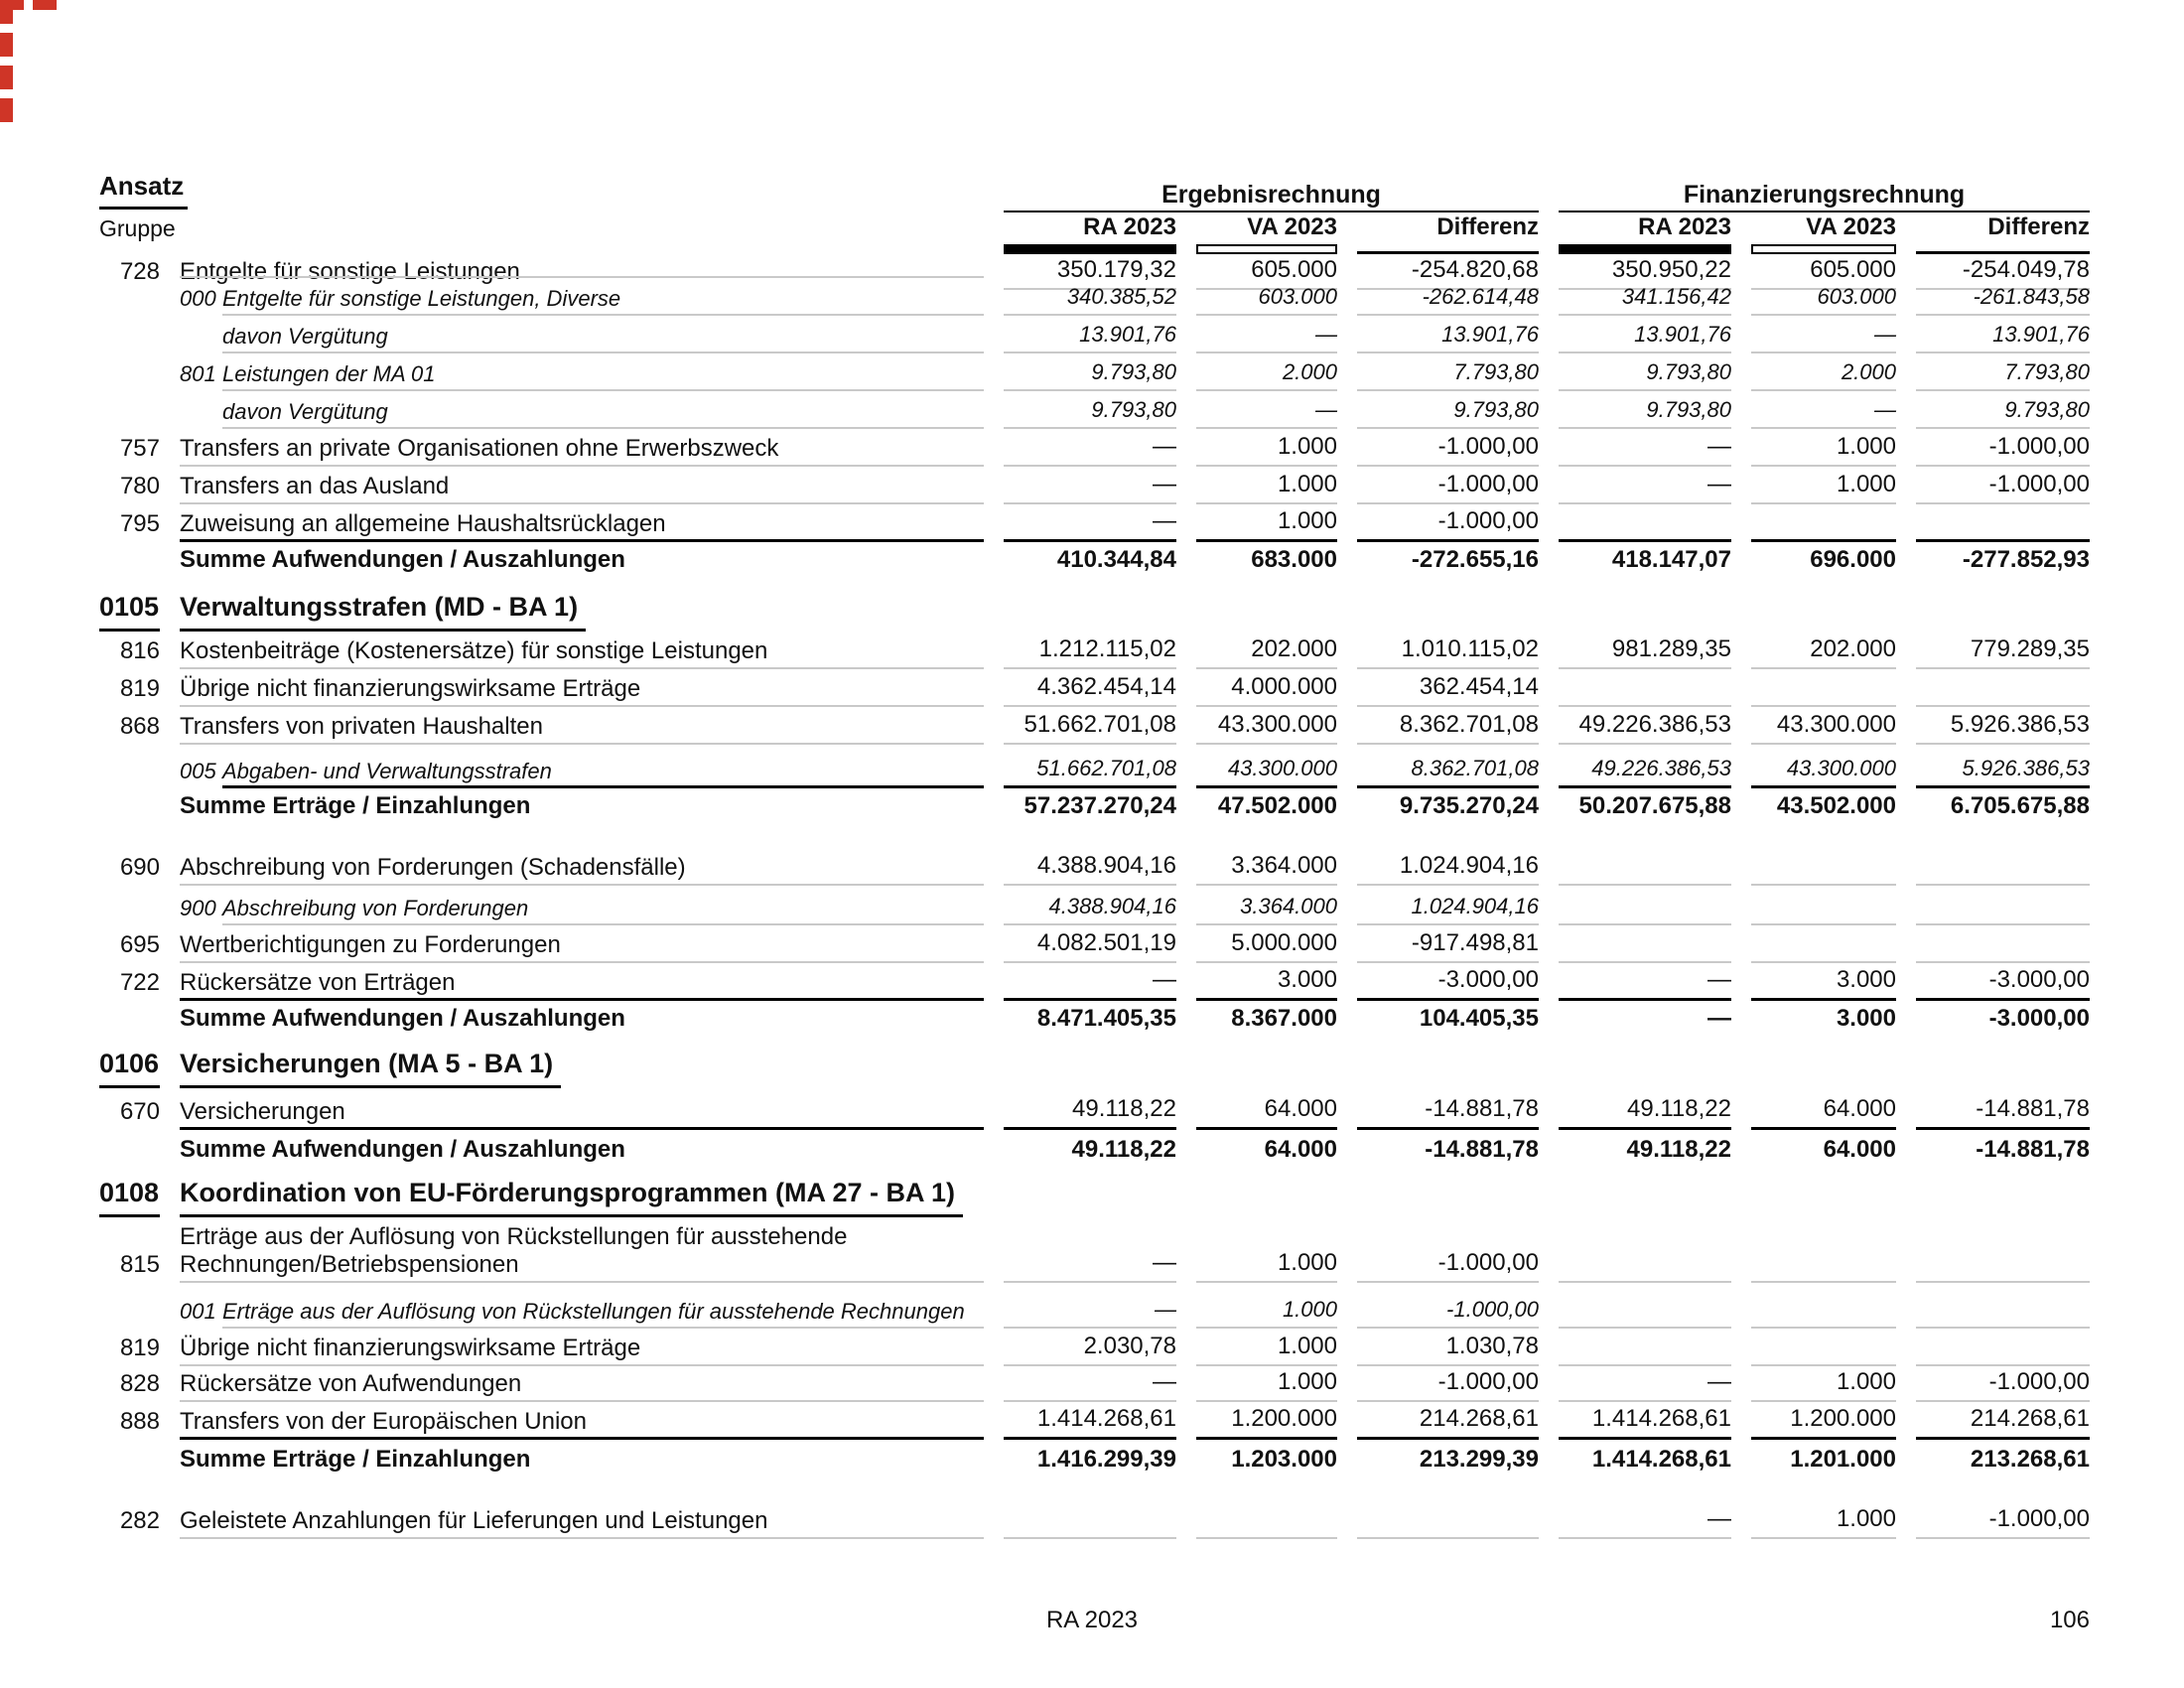 The image size is (2184, 1688). What do you see at coordinates (383, 612) in the screenshot?
I see `row-label: Verwaltungsstrafen (MD - BA 1)` at bounding box center [383, 612].